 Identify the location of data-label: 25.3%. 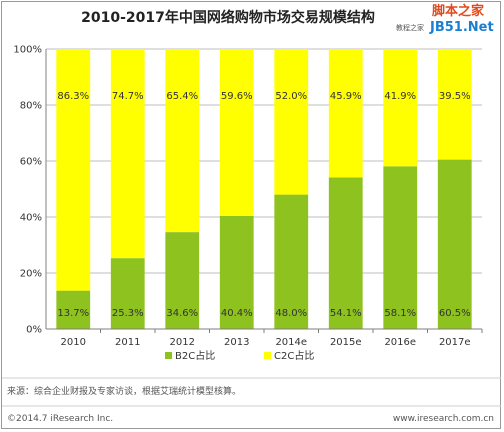
(128, 313).